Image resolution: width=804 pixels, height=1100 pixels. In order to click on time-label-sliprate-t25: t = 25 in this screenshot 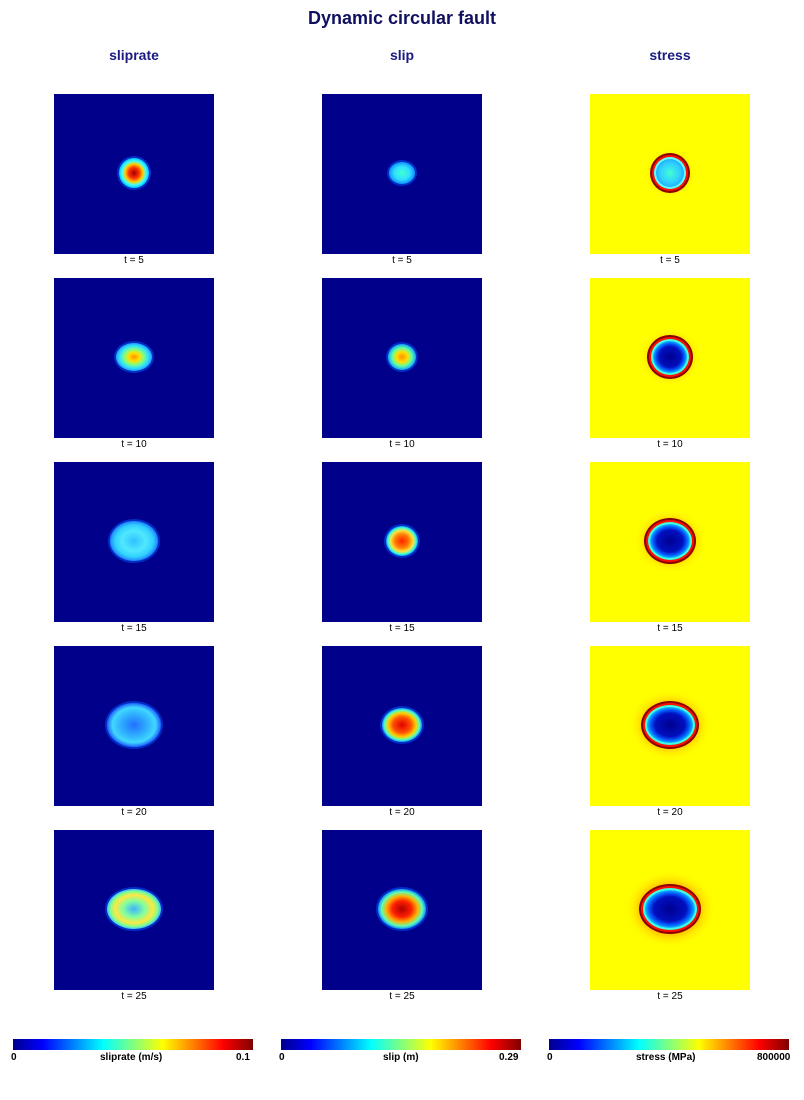, I will do `click(134, 996)`.